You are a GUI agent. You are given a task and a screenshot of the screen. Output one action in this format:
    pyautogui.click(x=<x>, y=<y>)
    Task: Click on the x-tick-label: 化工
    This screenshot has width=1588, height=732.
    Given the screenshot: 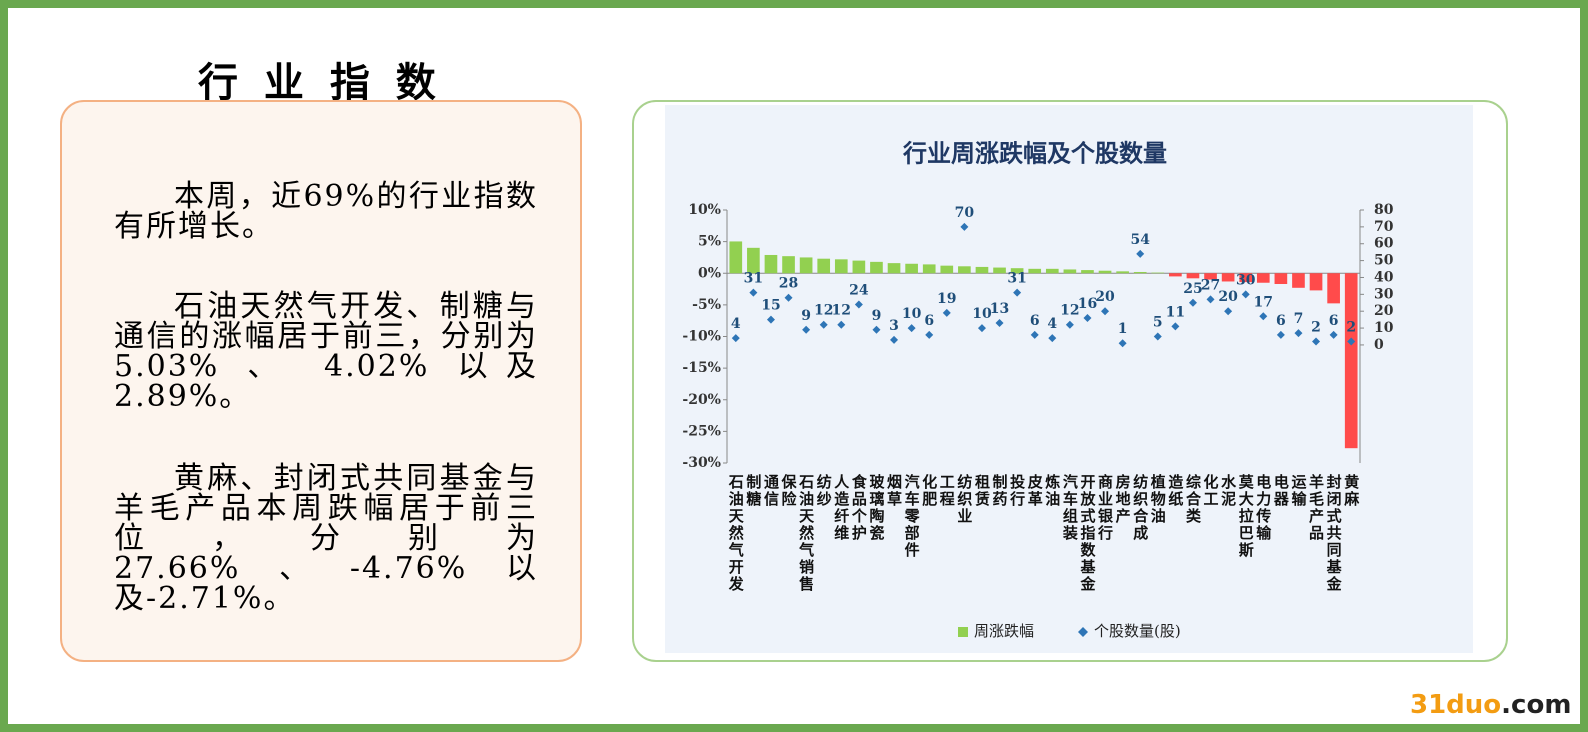 What is the action you would take?
    pyautogui.click(x=1211, y=490)
    